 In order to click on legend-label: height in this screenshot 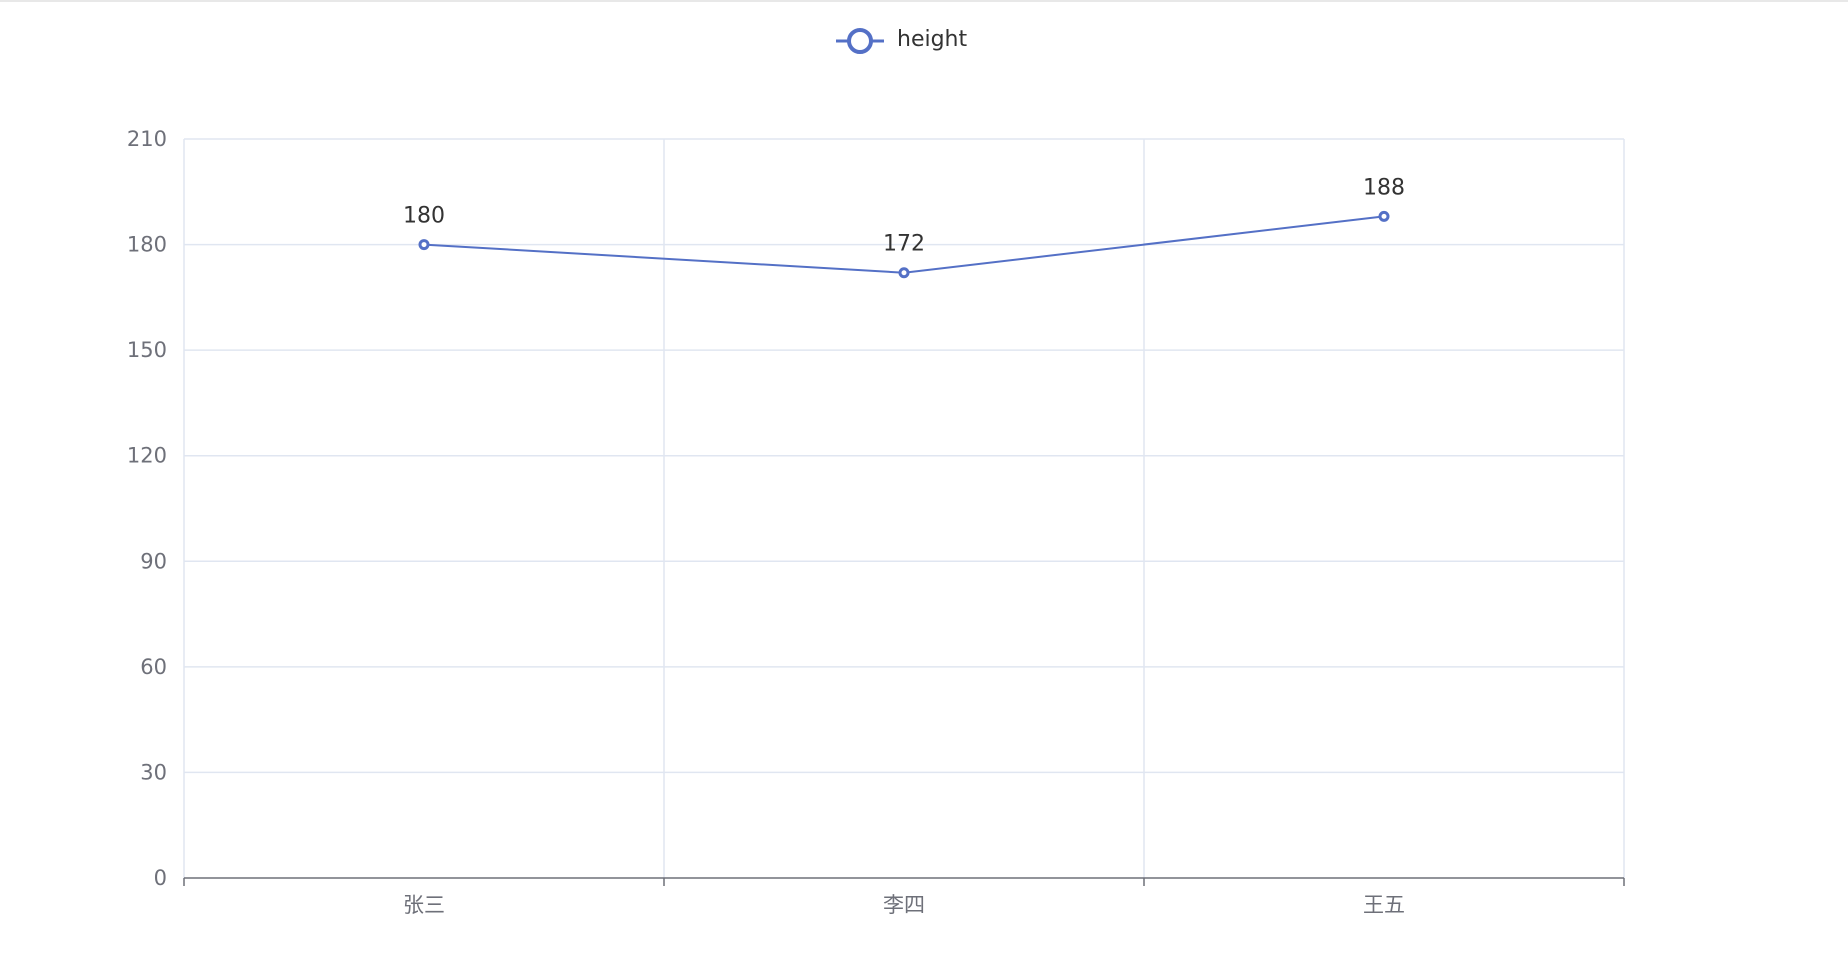, I will do `click(932, 39)`.